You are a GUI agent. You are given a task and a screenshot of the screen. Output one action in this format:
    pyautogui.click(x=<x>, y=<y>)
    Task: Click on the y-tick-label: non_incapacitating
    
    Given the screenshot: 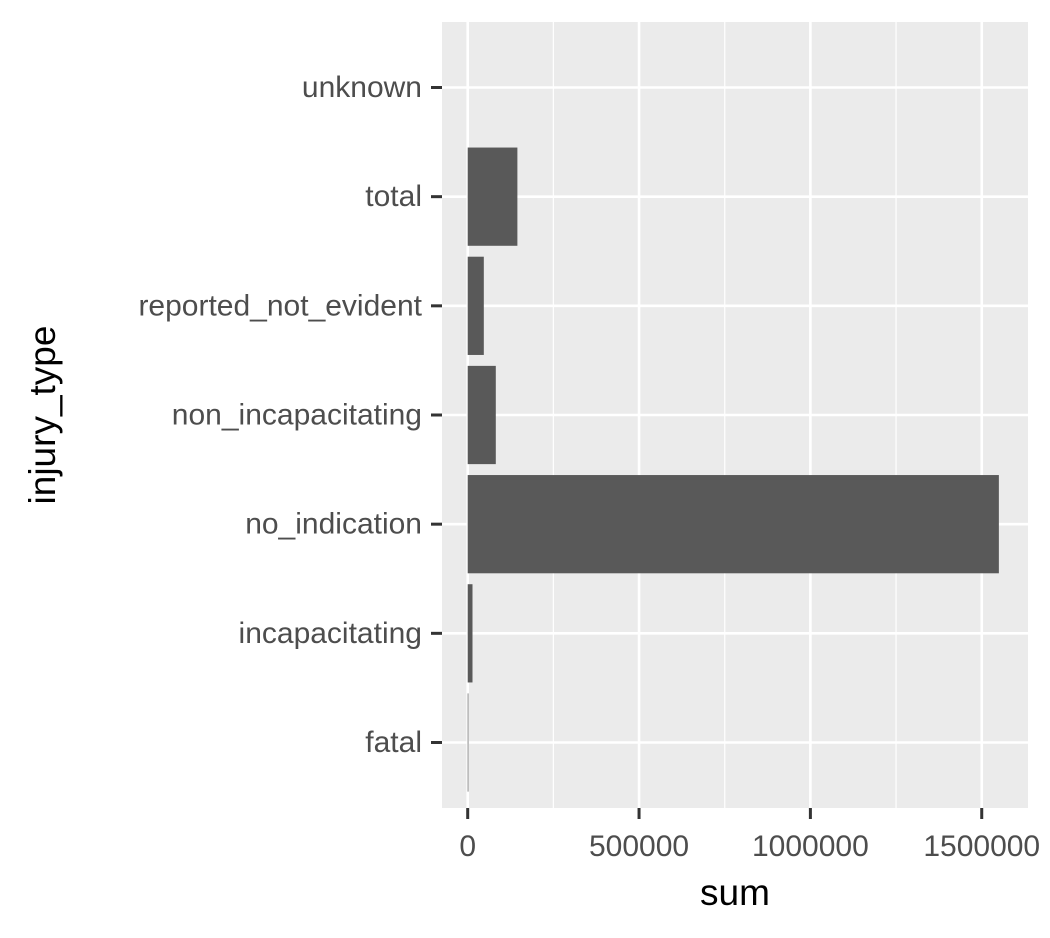 What is the action you would take?
    pyautogui.click(x=297, y=415)
    